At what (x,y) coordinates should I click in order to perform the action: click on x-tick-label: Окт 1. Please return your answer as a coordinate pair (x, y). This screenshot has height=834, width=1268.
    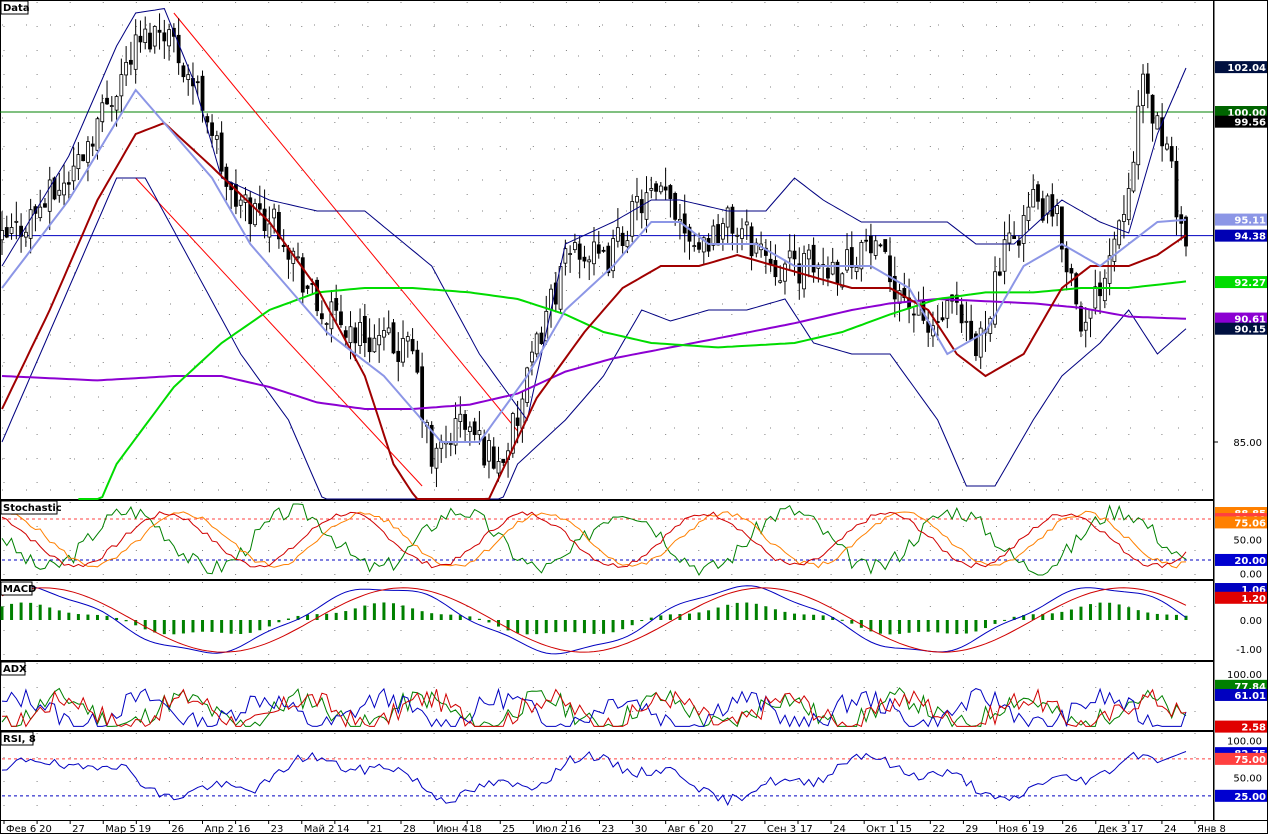
    Looking at the image, I should click on (880, 829).